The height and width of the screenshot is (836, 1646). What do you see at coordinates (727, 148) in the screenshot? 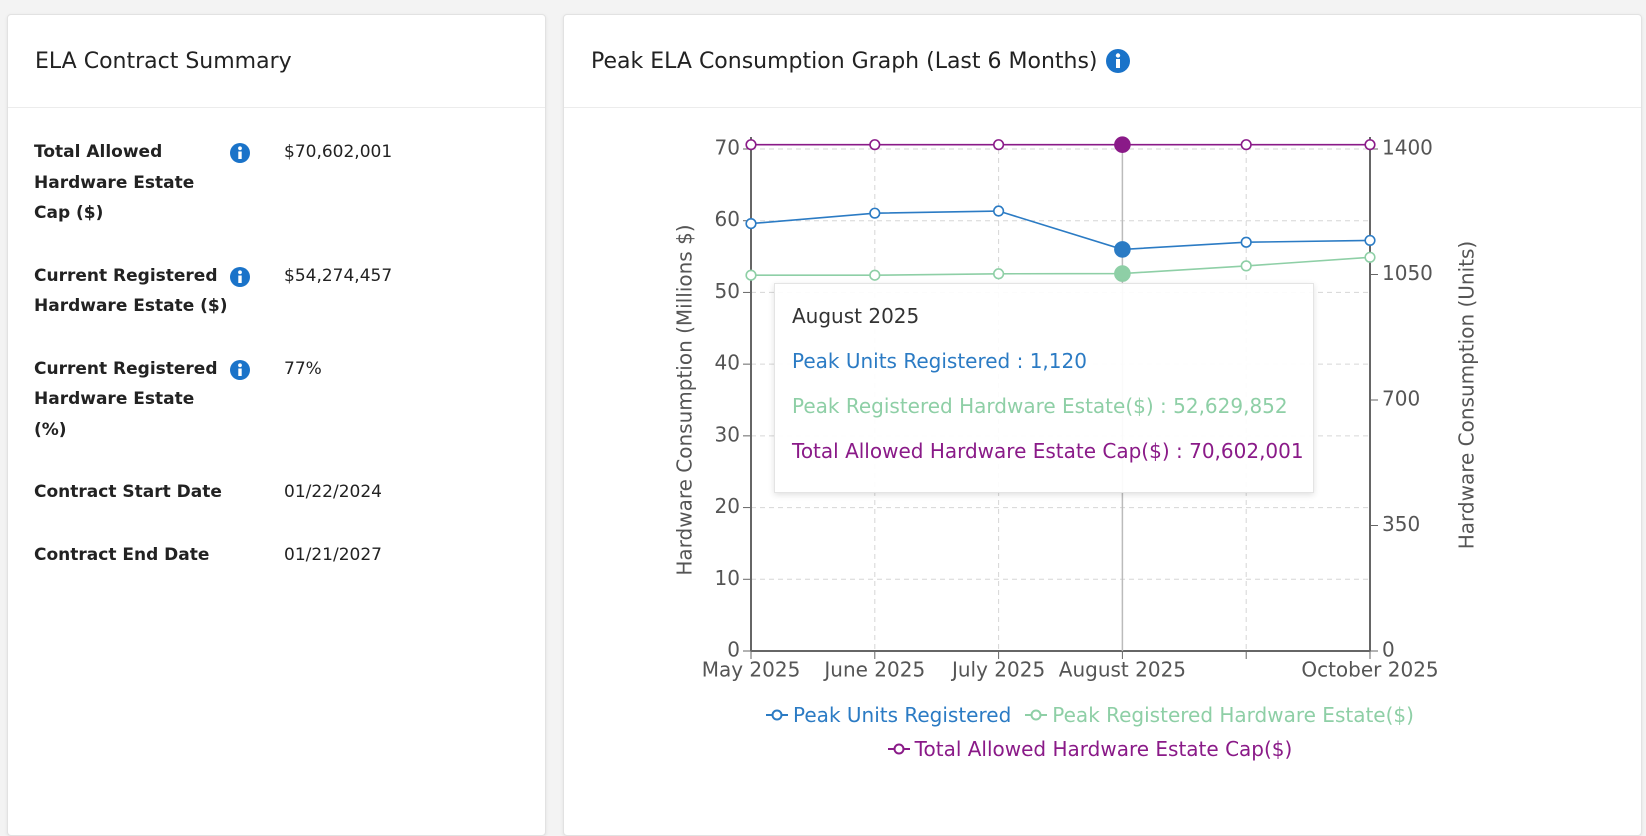
I see `y-tick-label: 70` at bounding box center [727, 148].